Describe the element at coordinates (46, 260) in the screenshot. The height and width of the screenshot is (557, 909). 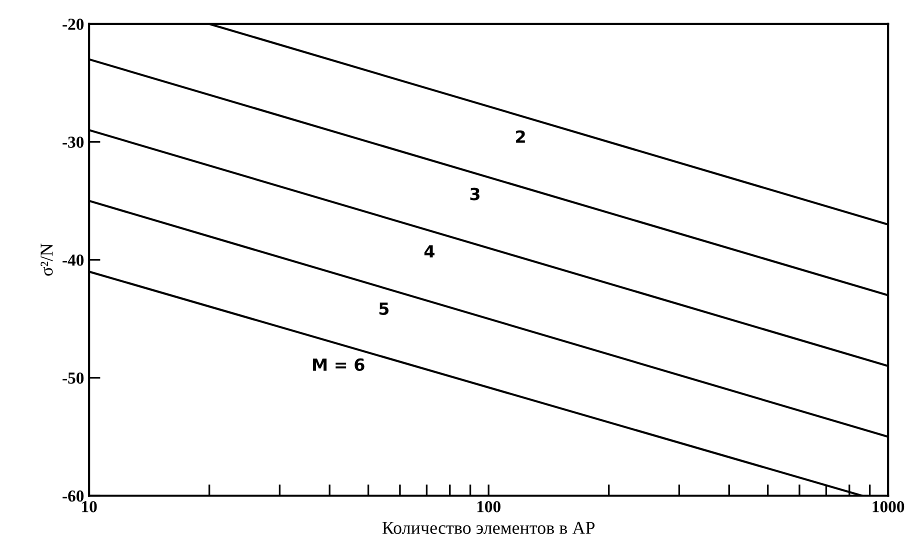
I see `y-axis-title: σ²/N` at that location.